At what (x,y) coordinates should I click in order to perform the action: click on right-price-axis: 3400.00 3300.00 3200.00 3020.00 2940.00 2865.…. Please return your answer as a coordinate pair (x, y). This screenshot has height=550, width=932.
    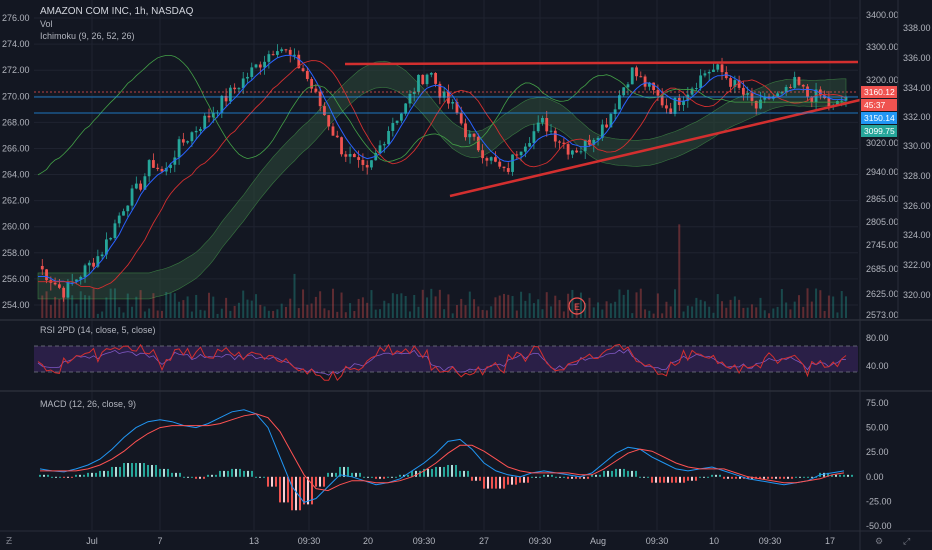
    Looking at the image, I should click on (879, 275).